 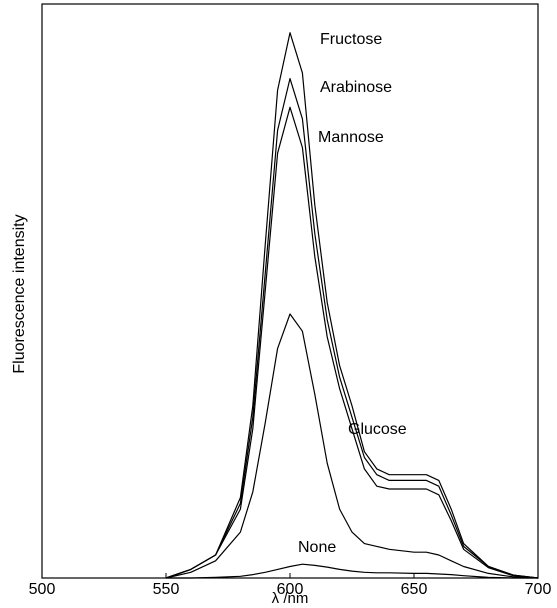 What do you see at coordinates (414, 589) in the screenshot?
I see `x-tick-label: 650` at bounding box center [414, 589].